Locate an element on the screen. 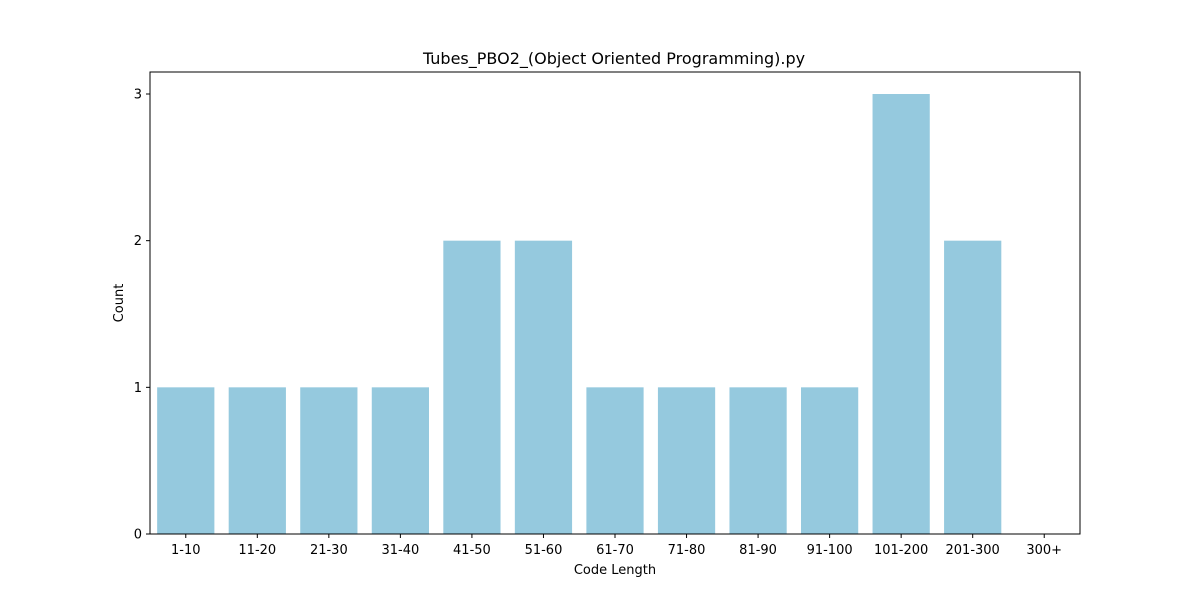 The width and height of the screenshot is (1200, 604). x-tick-label: 81-90 is located at coordinates (758, 550).